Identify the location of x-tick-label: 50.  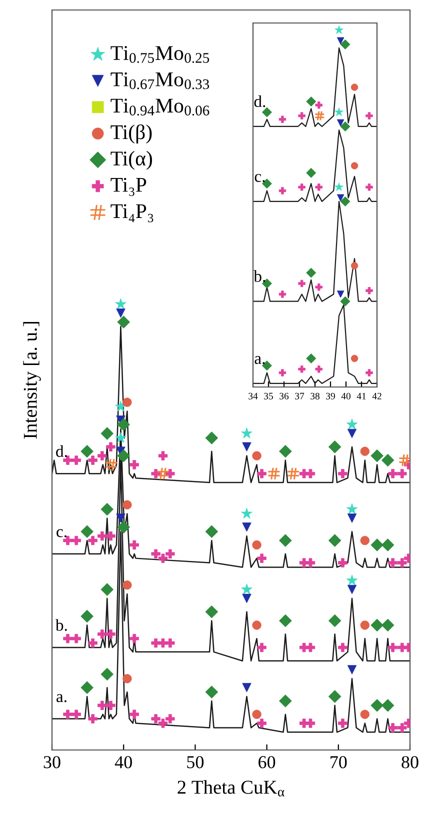
(195, 762).